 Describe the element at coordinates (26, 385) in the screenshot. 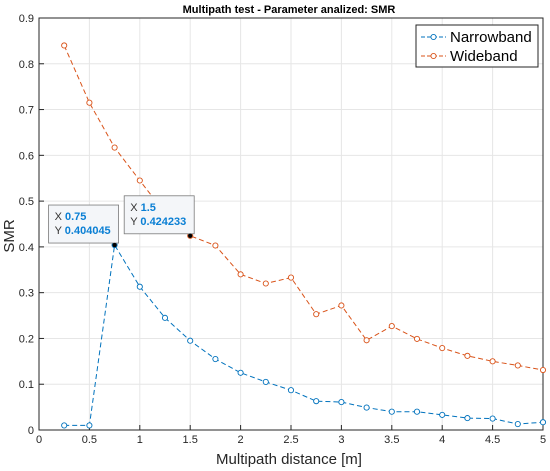

I see `y-tick-label: 0.1` at that location.